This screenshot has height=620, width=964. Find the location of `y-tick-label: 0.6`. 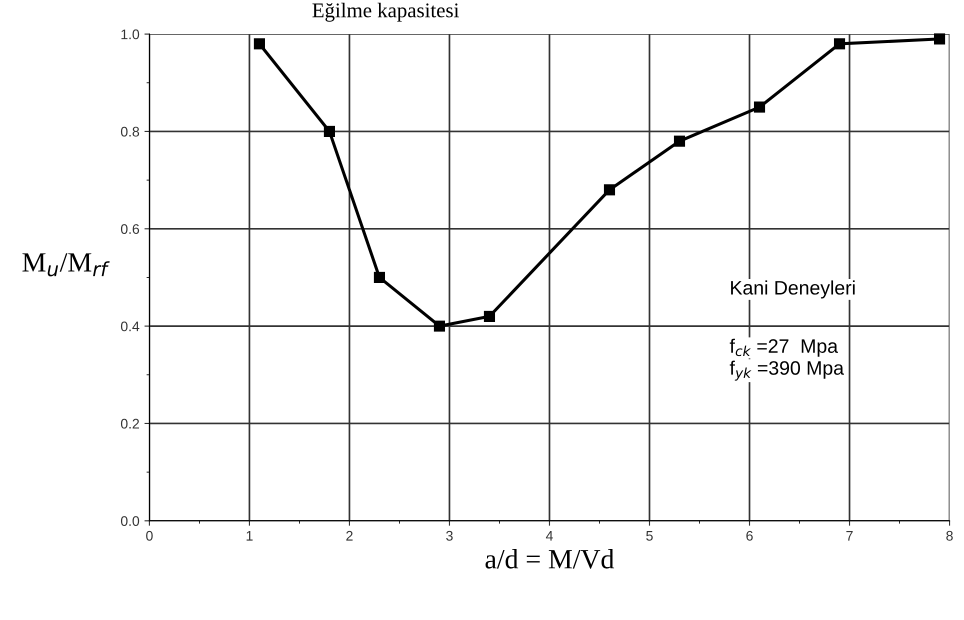

y-tick-label: 0.6 is located at coordinates (130, 229).